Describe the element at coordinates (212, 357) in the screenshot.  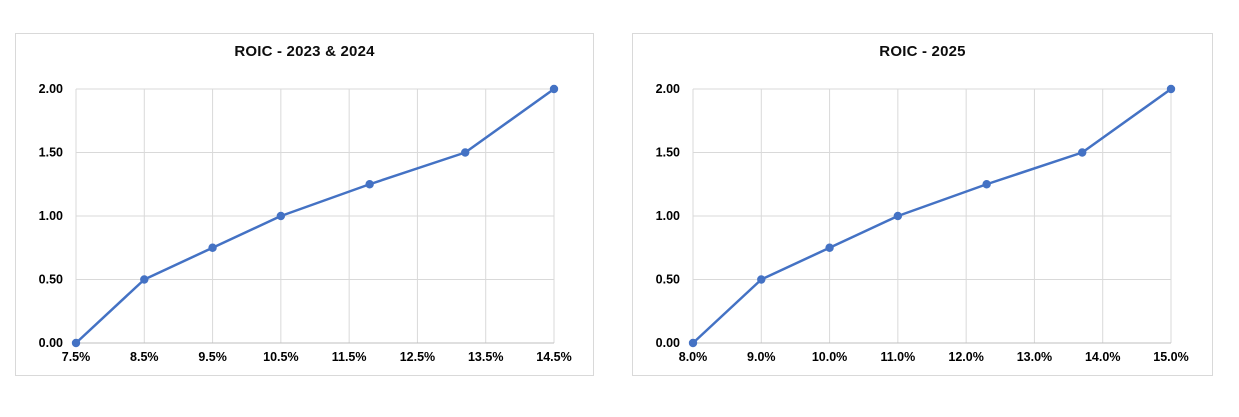
I see `x-axis-tick-label: 9.5%` at that location.